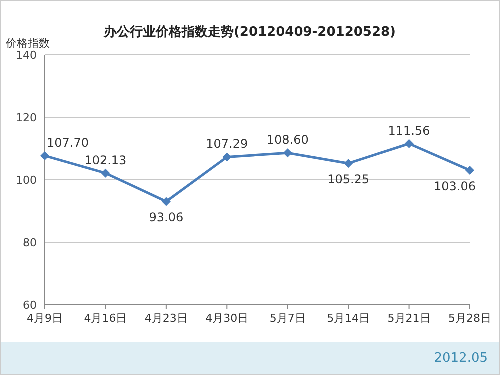 The height and width of the screenshot is (375, 500). What do you see at coordinates (455, 186) in the screenshot?
I see `text: 103.06` at bounding box center [455, 186].